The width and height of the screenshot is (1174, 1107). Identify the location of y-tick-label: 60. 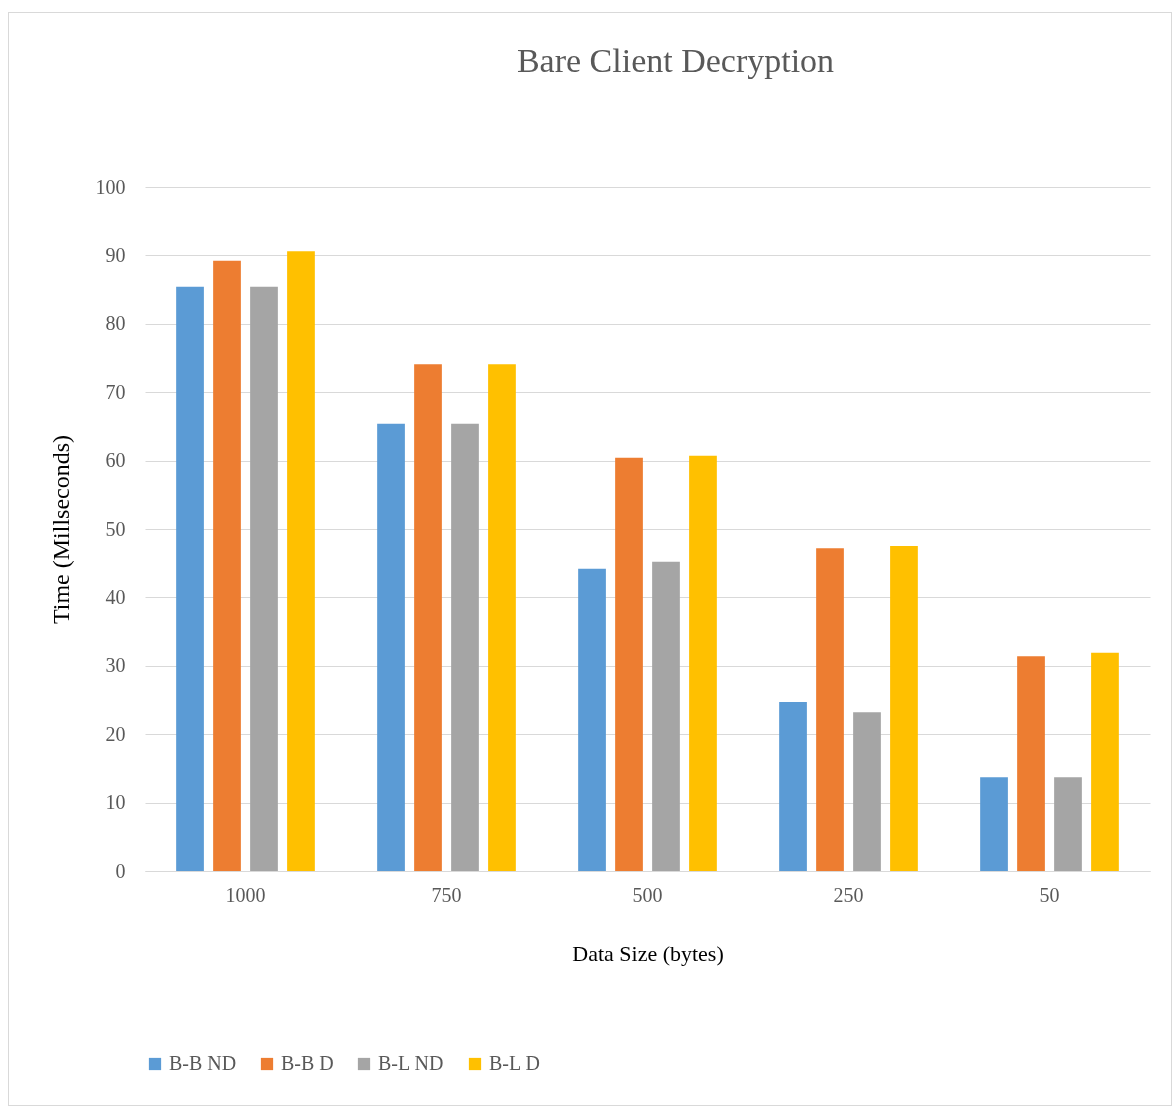
(115, 460).